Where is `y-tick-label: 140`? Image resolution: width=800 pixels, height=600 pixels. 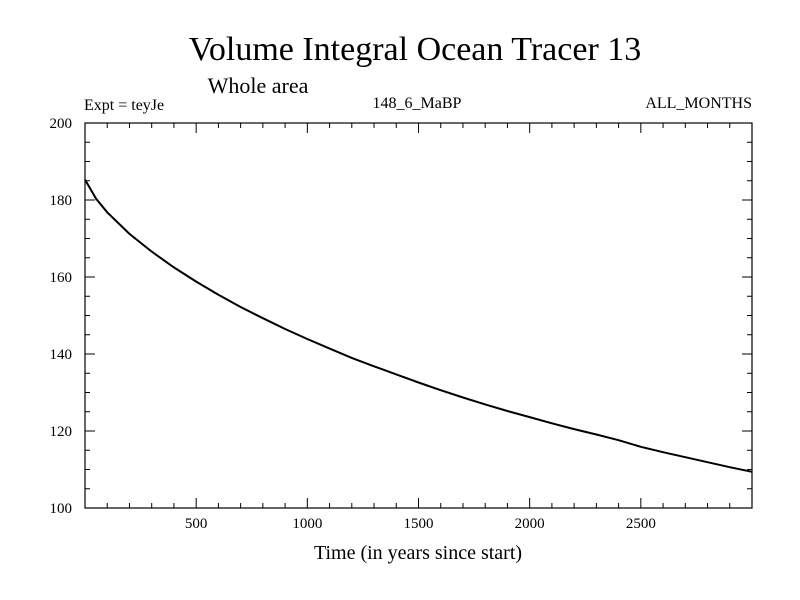
y-tick-label: 140 is located at coordinates (61, 355).